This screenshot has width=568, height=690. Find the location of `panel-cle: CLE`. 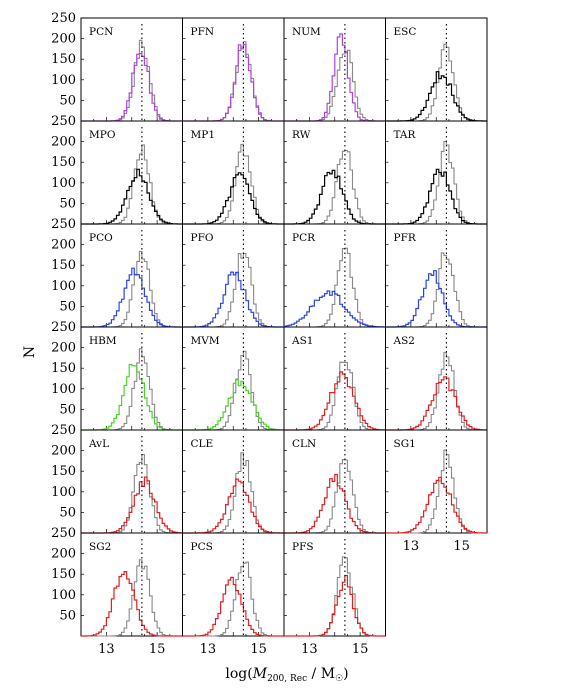

panel-cle: CLE is located at coordinates (233, 481).